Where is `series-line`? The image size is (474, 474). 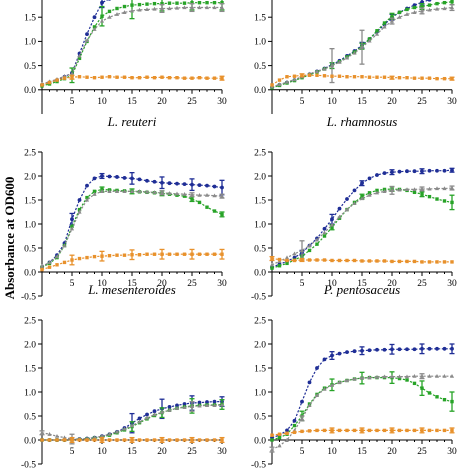 series-line is located at coordinates (361, 393).